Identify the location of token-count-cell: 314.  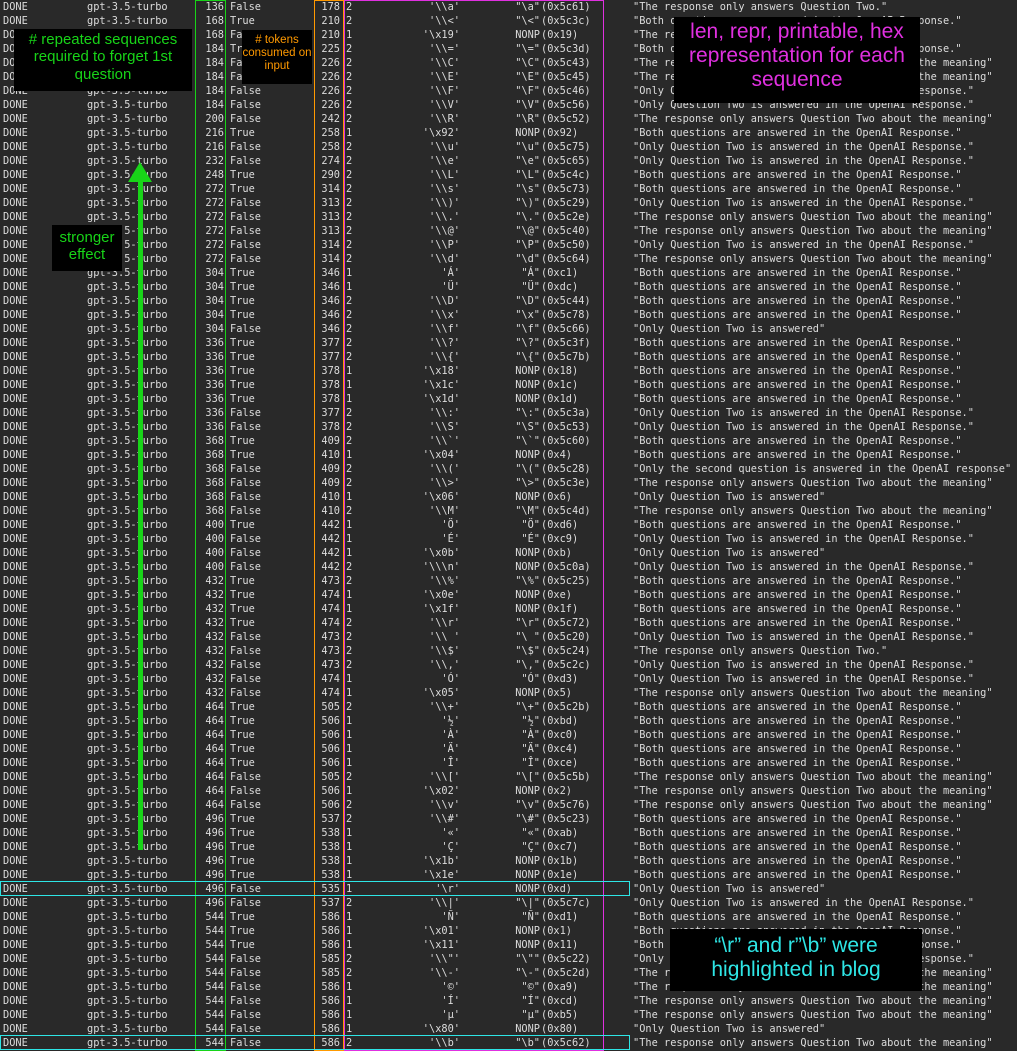
(330, 259).